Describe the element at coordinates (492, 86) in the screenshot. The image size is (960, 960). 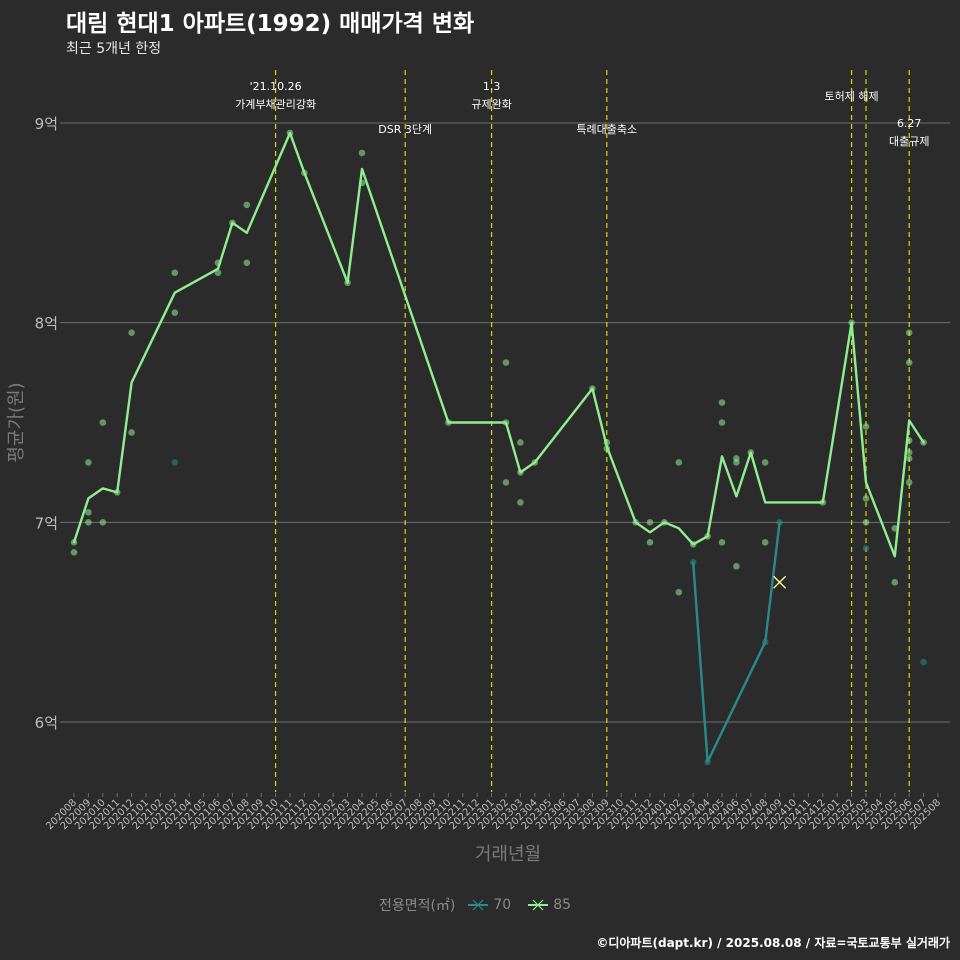
I see `event-label: 1.3` at that location.